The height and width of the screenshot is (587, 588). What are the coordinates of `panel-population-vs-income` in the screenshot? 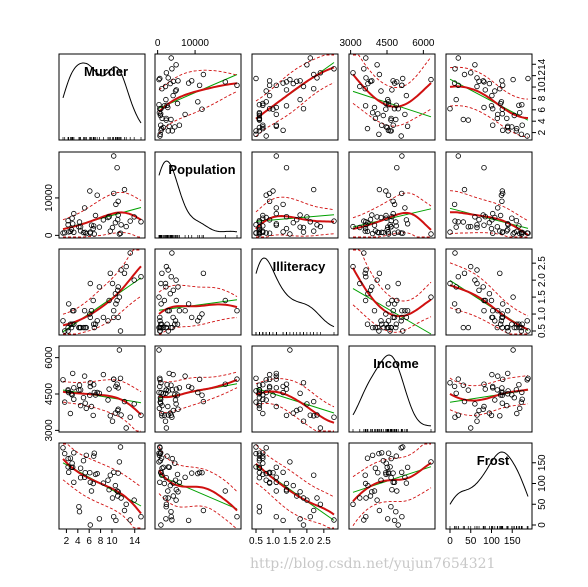 It's located at (392, 195).